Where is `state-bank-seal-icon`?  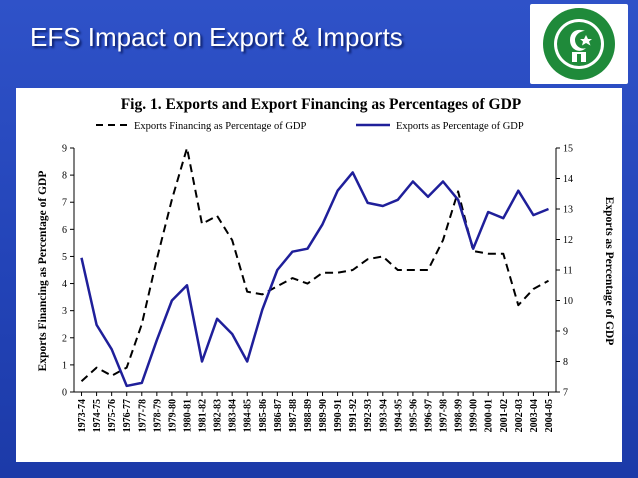
state-bank-seal-icon is located at coordinates (579, 44).